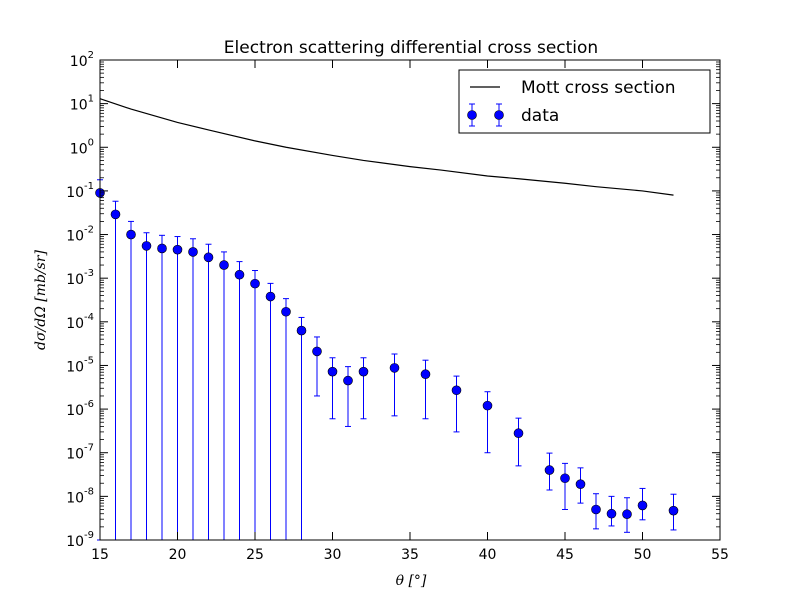  I want to click on y-tick-label: 10⁻⁸, so click(80, 496).